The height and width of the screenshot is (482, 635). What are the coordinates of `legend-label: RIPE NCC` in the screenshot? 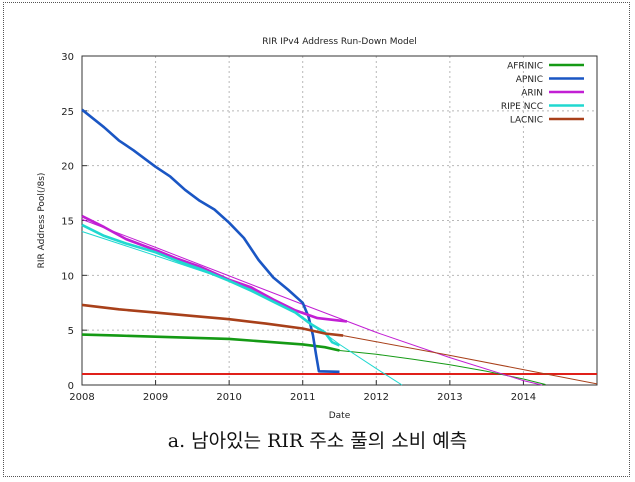 It's located at (522, 107).